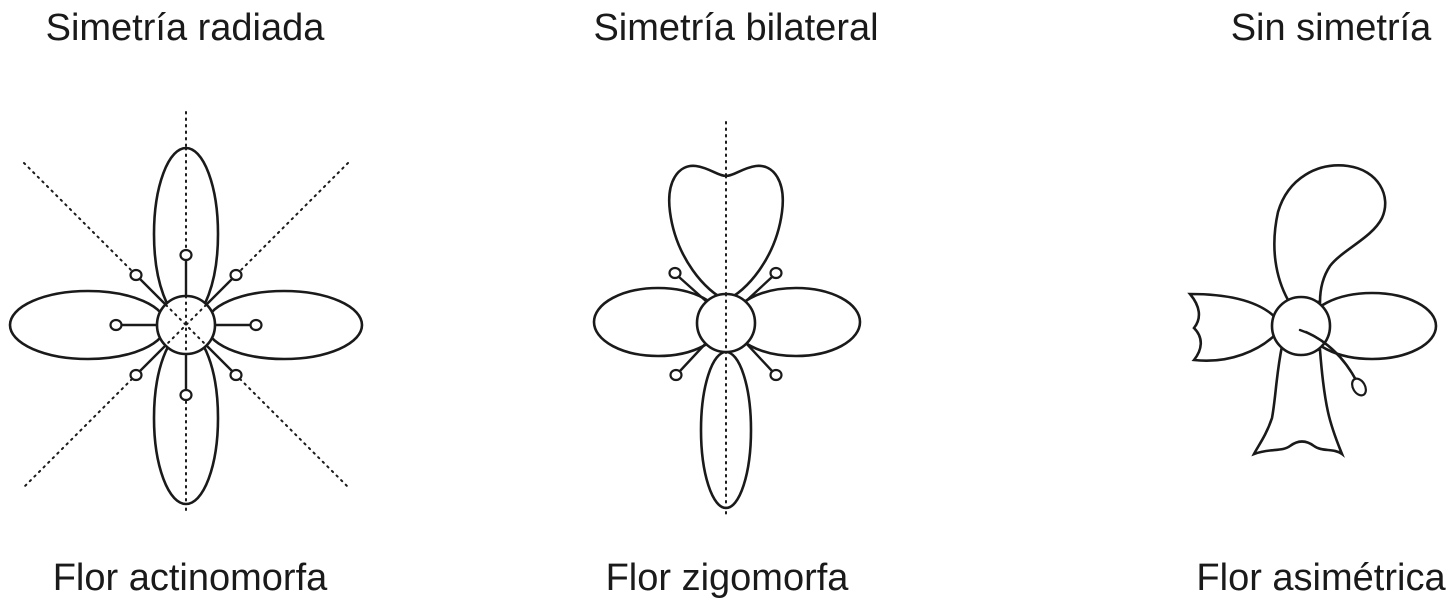 This screenshot has width=1450, height=609. I want to click on stamen, so click(1332, 362).